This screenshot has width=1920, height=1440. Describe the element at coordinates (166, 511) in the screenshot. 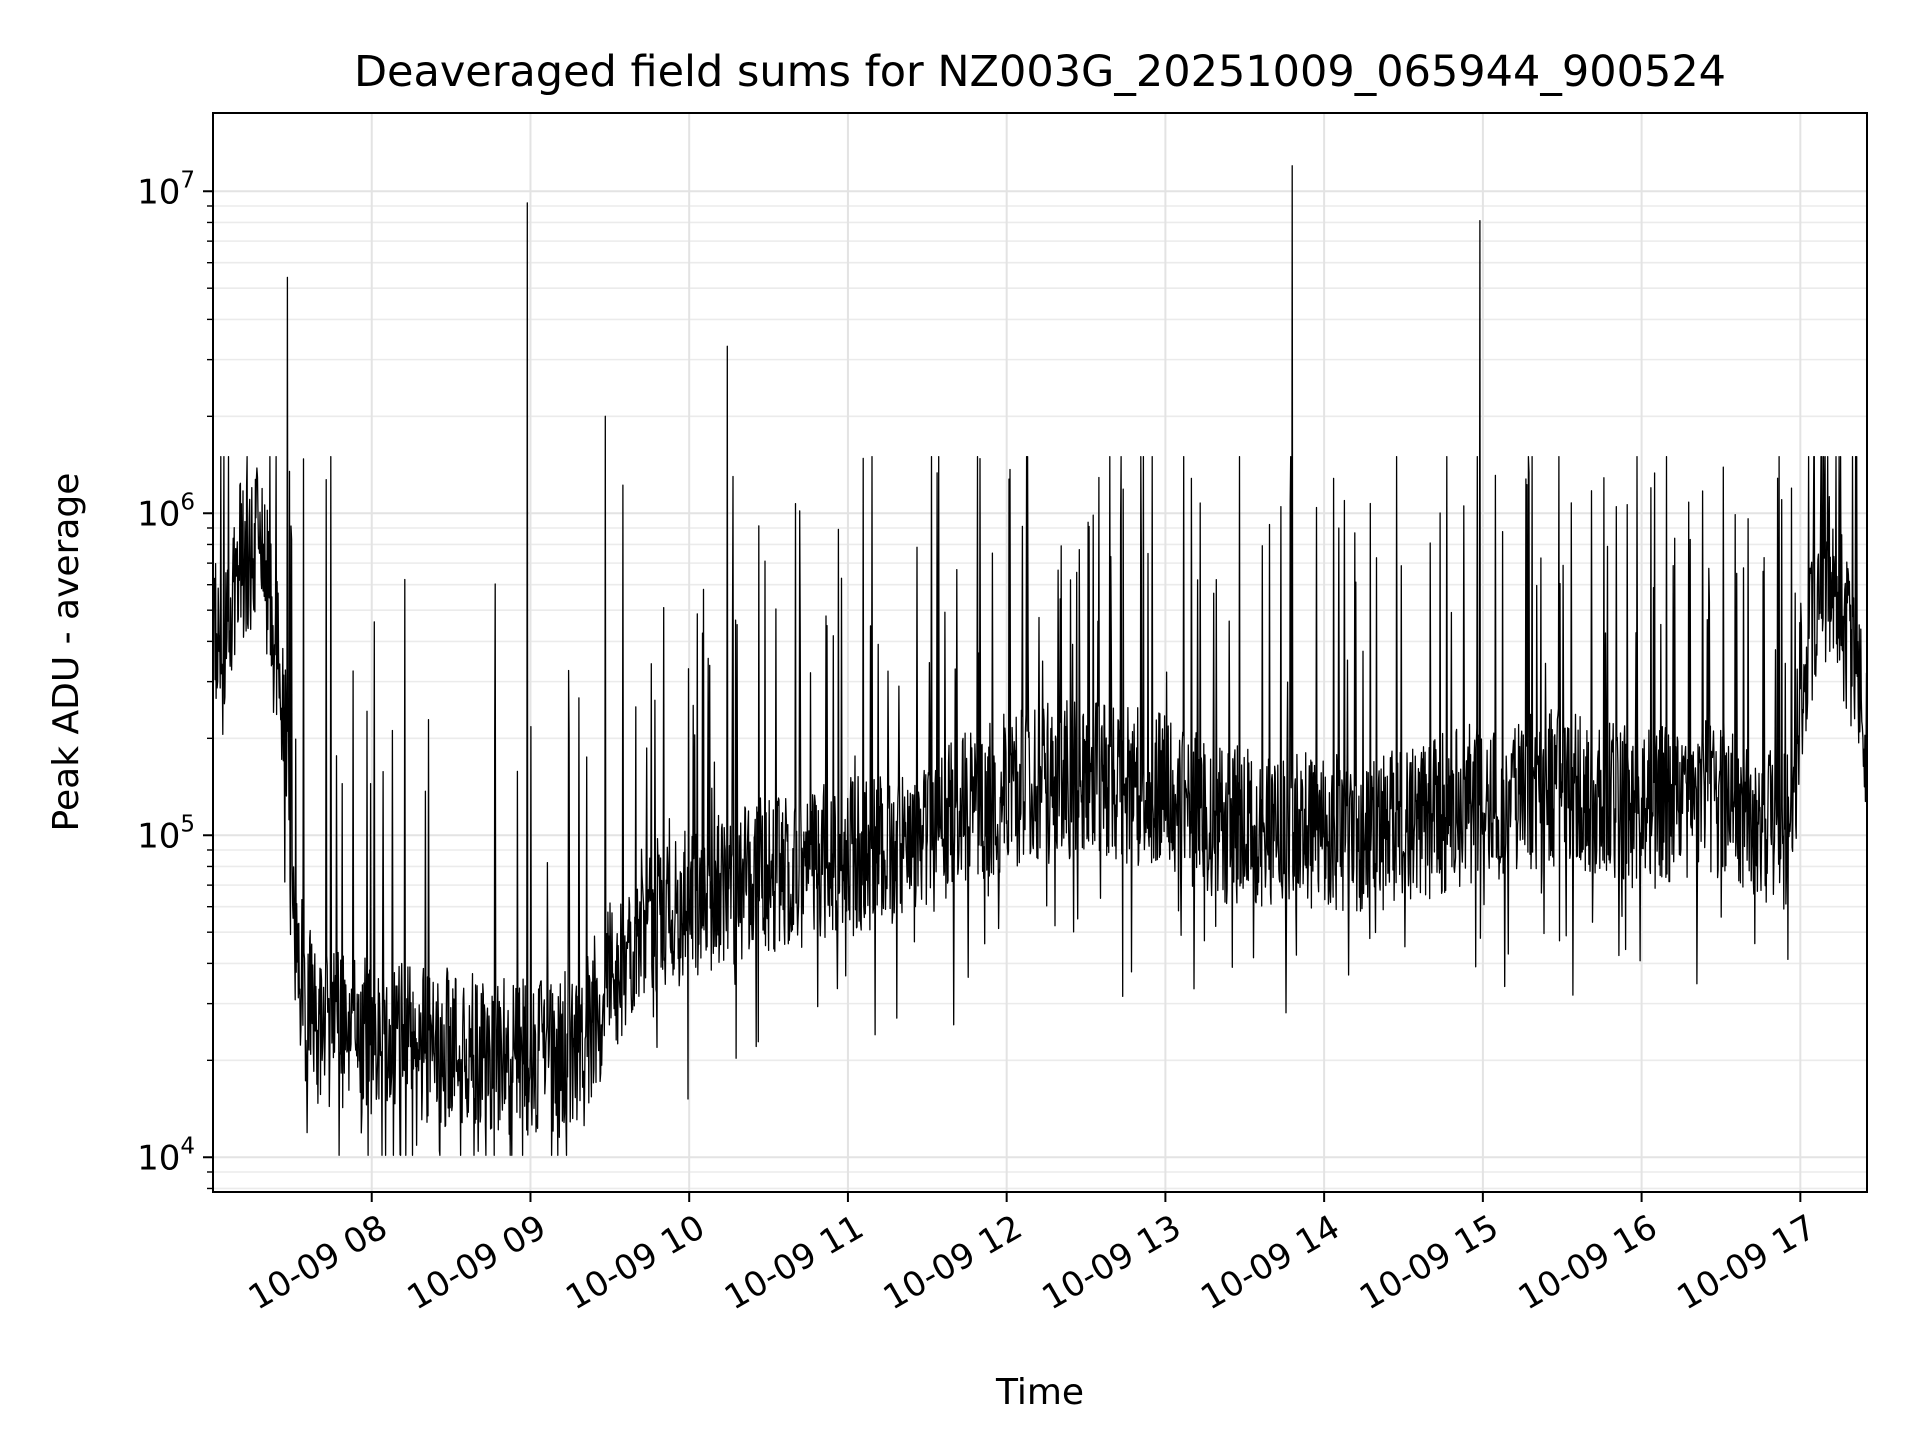

I see `y-tick-label: 10⁶` at that location.